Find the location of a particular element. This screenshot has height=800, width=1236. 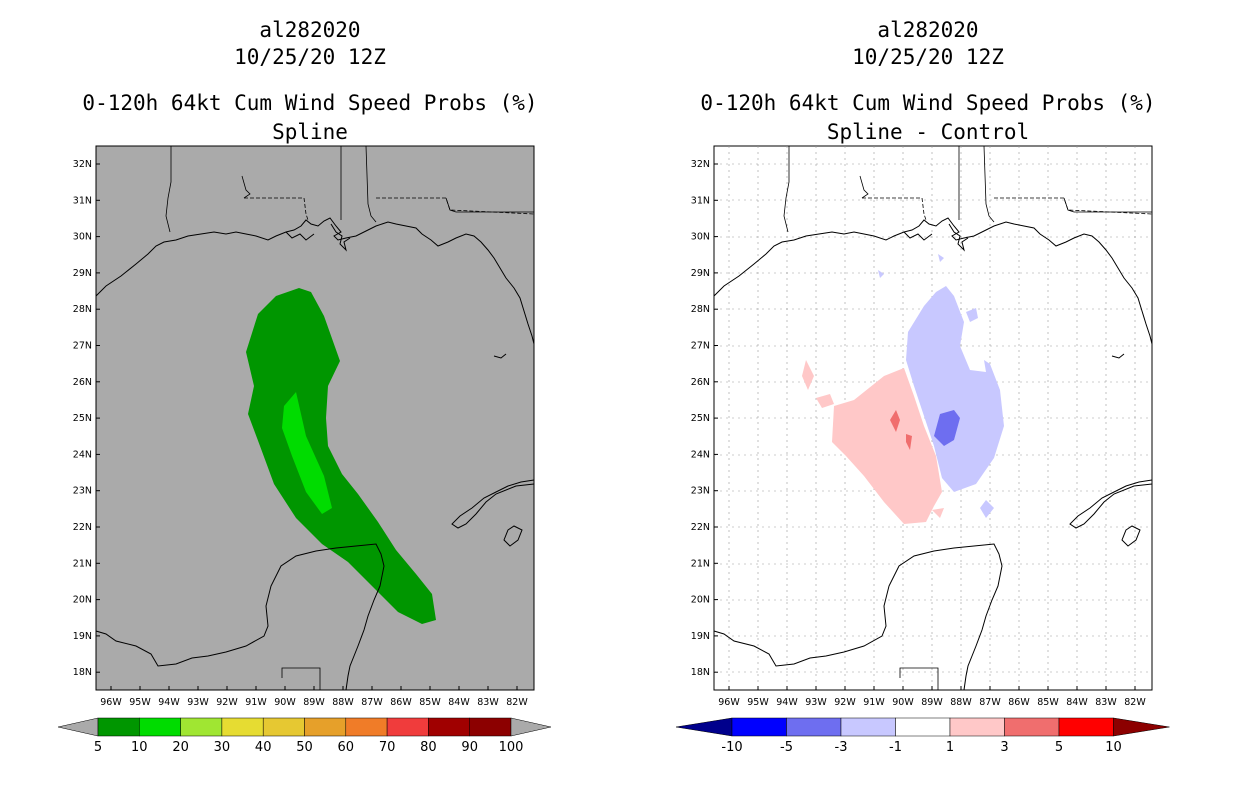

right-colorbar-label: -10 is located at coordinates (731, 747).